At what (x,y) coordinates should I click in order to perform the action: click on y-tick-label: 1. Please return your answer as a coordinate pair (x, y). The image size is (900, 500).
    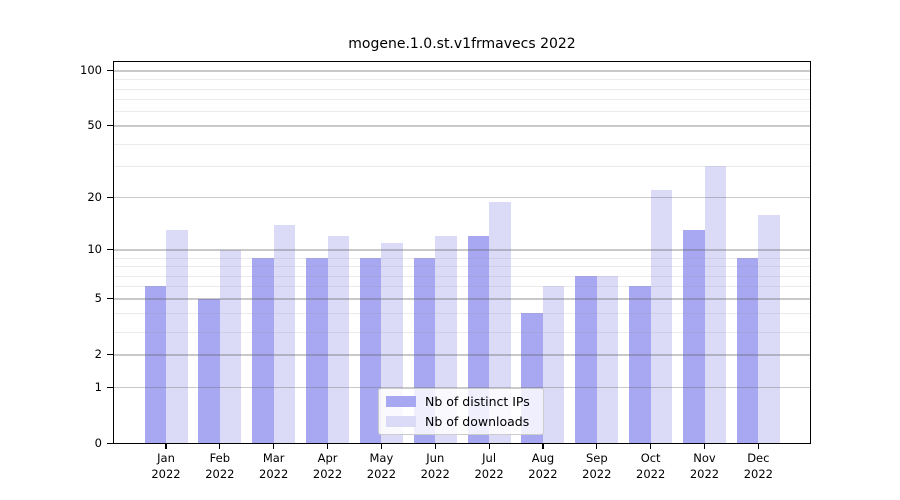
    Looking at the image, I should click on (98, 386).